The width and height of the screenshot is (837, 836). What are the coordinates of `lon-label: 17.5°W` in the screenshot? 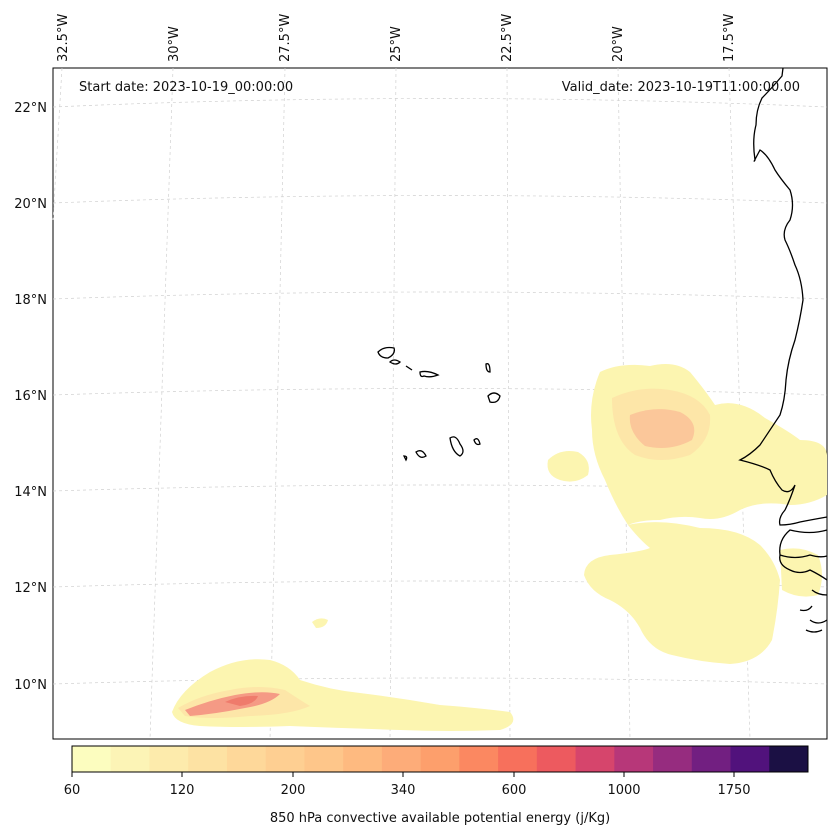 It's located at (729, 38).